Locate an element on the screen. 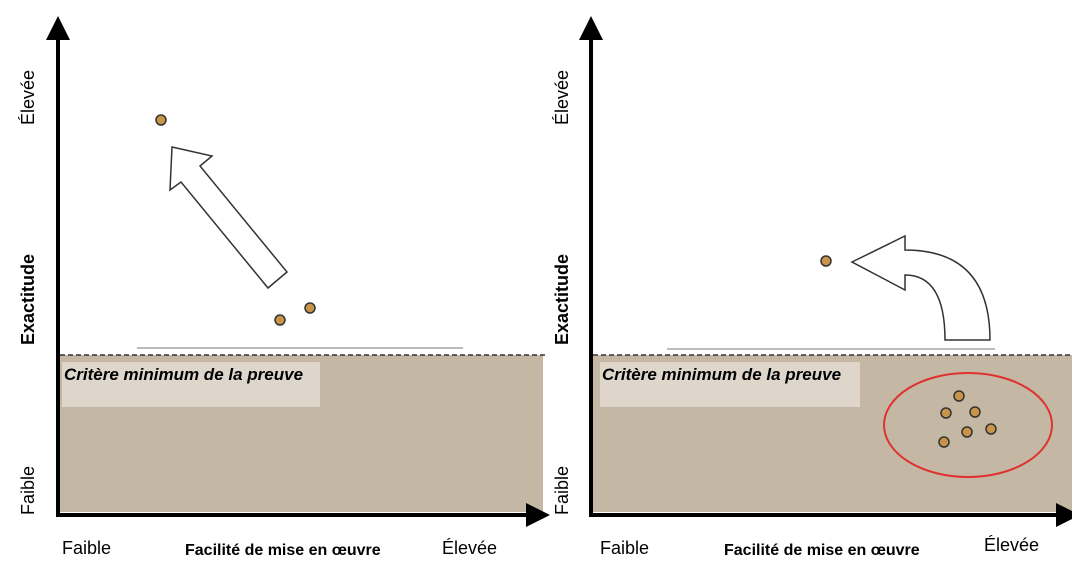 The height and width of the screenshot is (581, 1072). curved-arrow is located at coordinates (920, 287).